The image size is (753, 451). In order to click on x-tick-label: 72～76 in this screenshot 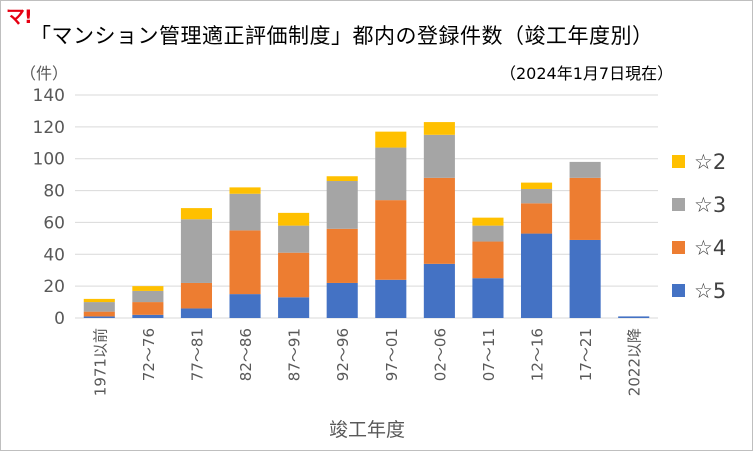, I will do `click(149, 354)`.